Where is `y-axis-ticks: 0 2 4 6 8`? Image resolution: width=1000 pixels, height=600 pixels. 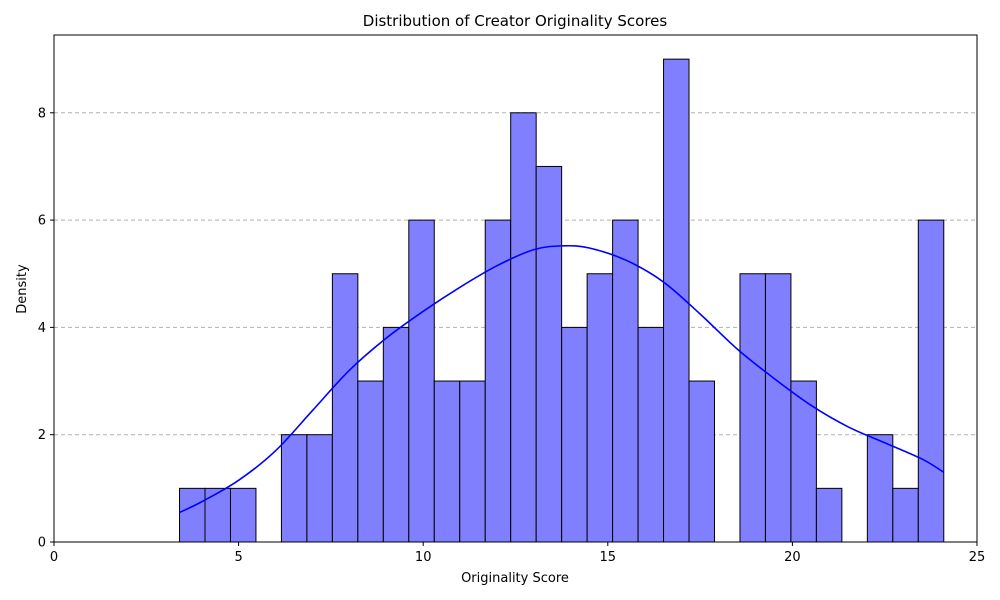 y-axis-ticks: 0 2 4 6 8 is located at coordinates (46, 328).